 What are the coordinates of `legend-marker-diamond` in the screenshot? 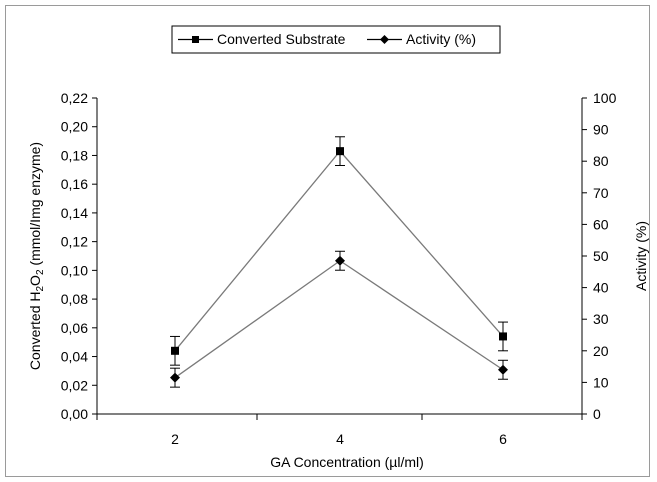 It's located at (384, 39).